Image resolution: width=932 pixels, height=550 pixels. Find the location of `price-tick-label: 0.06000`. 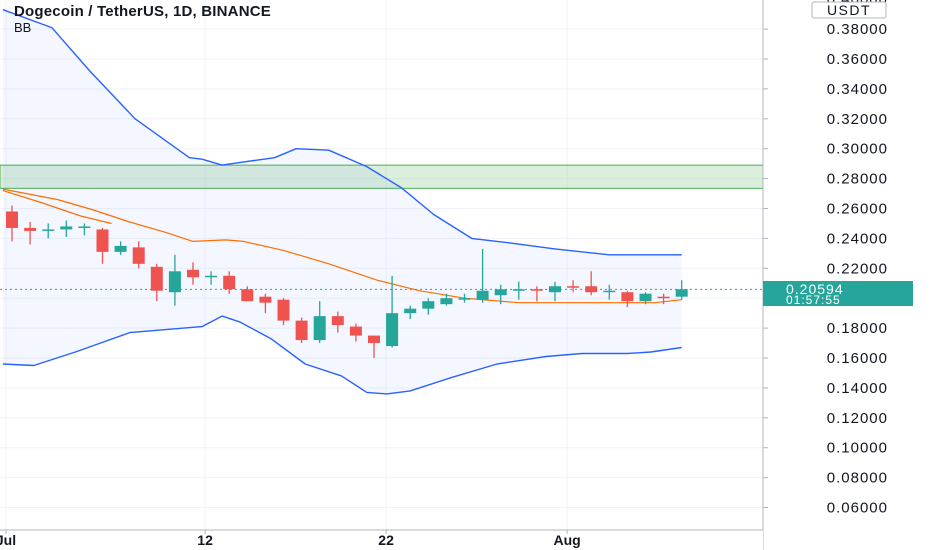

price-tick-label: 0.06000 is located at coordinates (857, 508).